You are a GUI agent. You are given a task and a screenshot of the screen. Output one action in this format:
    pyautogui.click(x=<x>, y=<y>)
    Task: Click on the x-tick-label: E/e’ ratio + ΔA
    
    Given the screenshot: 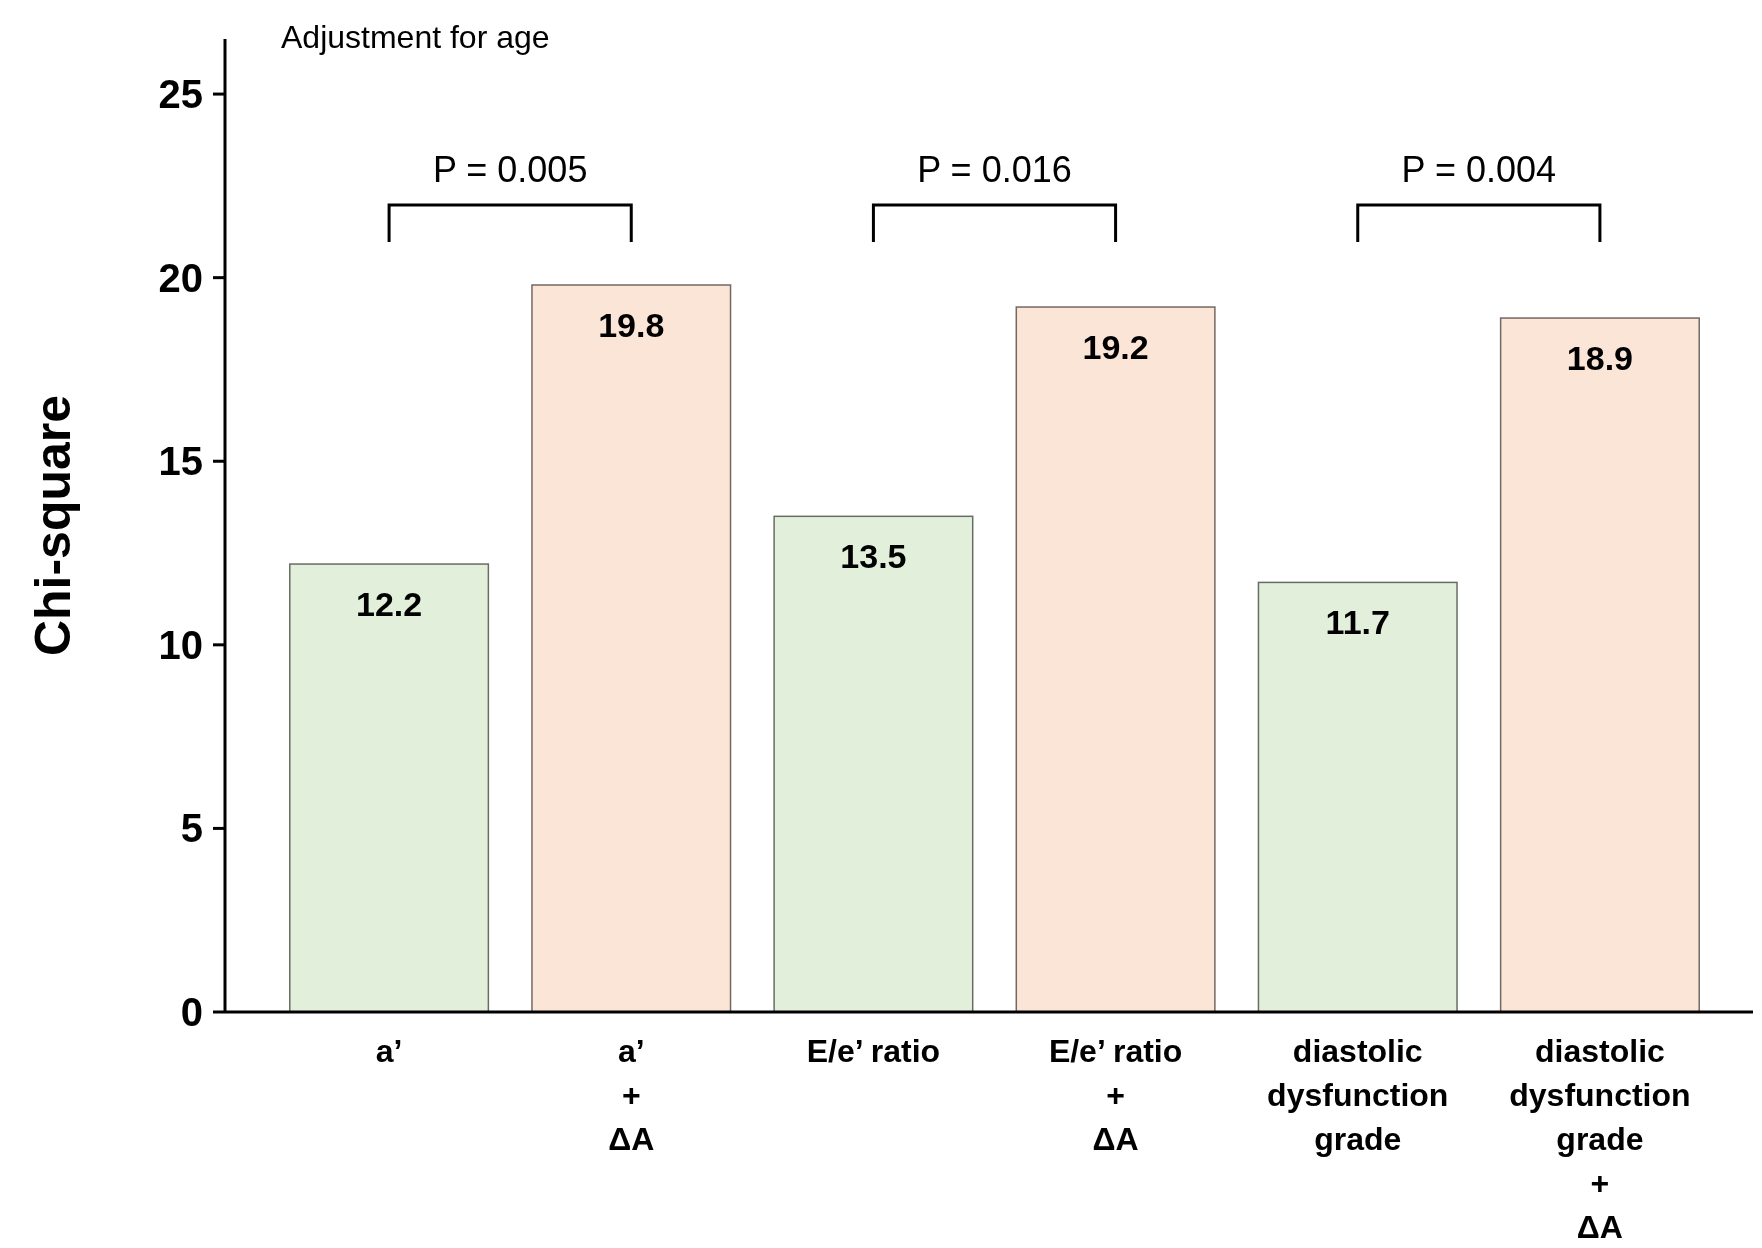 What is the action you would take?
    pyautogui.click(x=1115, y=1095)
    